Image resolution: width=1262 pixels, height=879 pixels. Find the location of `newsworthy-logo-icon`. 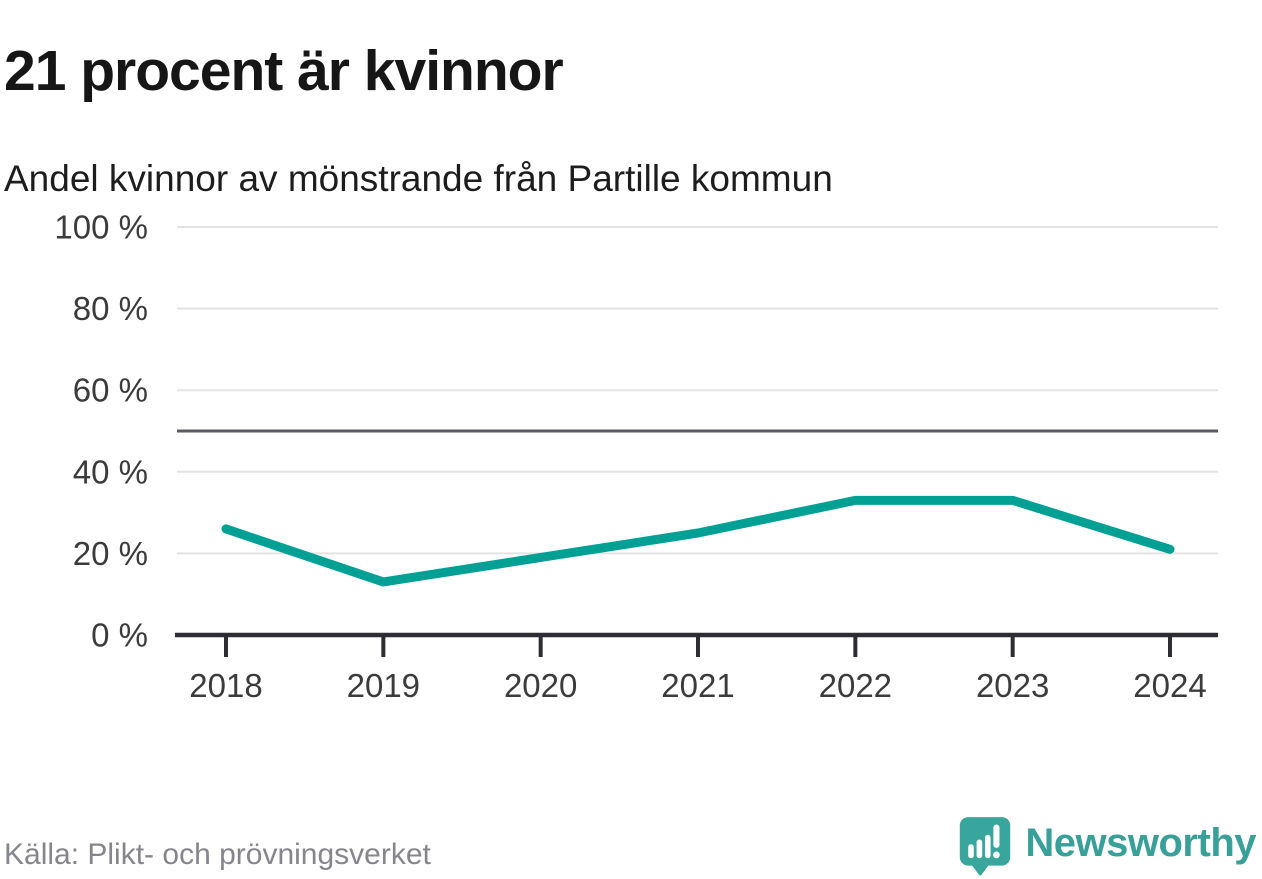

newsworthy-logo-icon is located at coordinates (985, 846).